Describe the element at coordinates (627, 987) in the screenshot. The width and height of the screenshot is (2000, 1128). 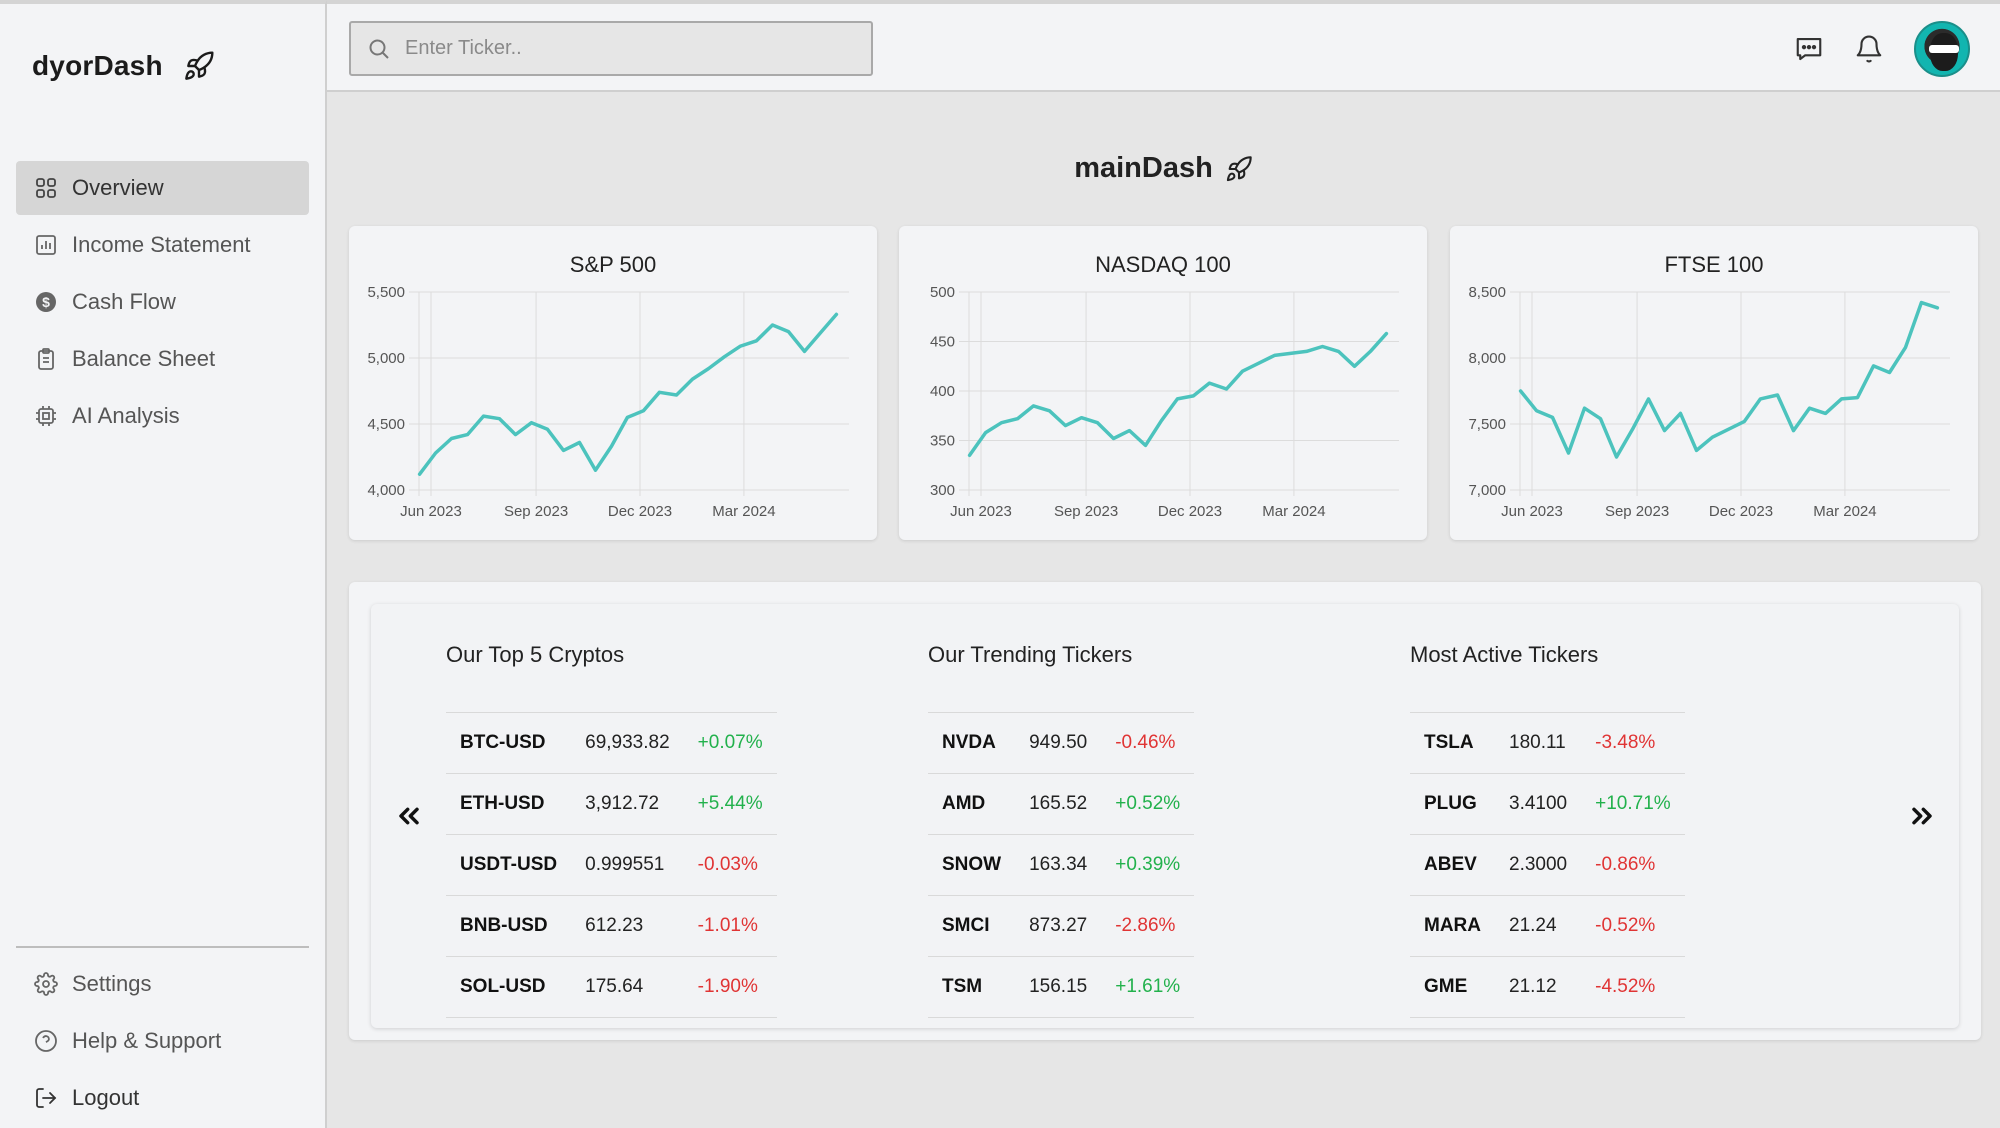
I see `ticker-price: 175.64` at that location.